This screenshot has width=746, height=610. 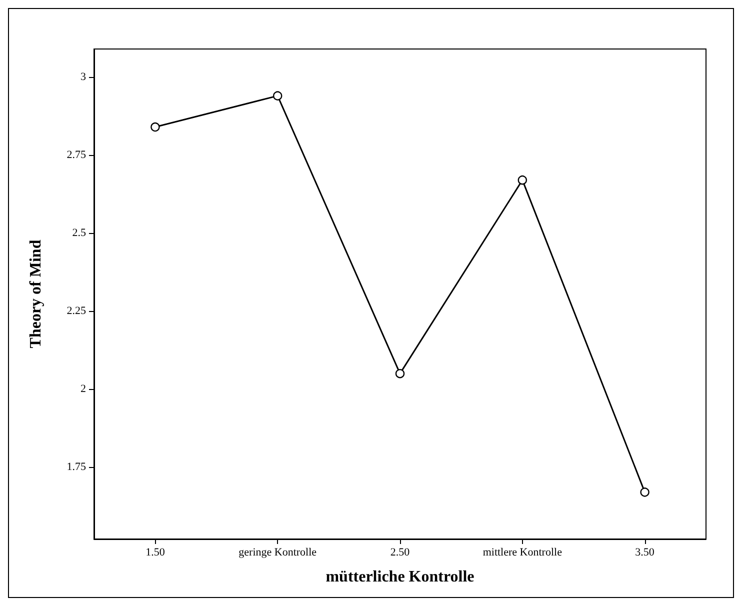 I want to click on x-tick-label: 2.50, so click(x=400, y=552).